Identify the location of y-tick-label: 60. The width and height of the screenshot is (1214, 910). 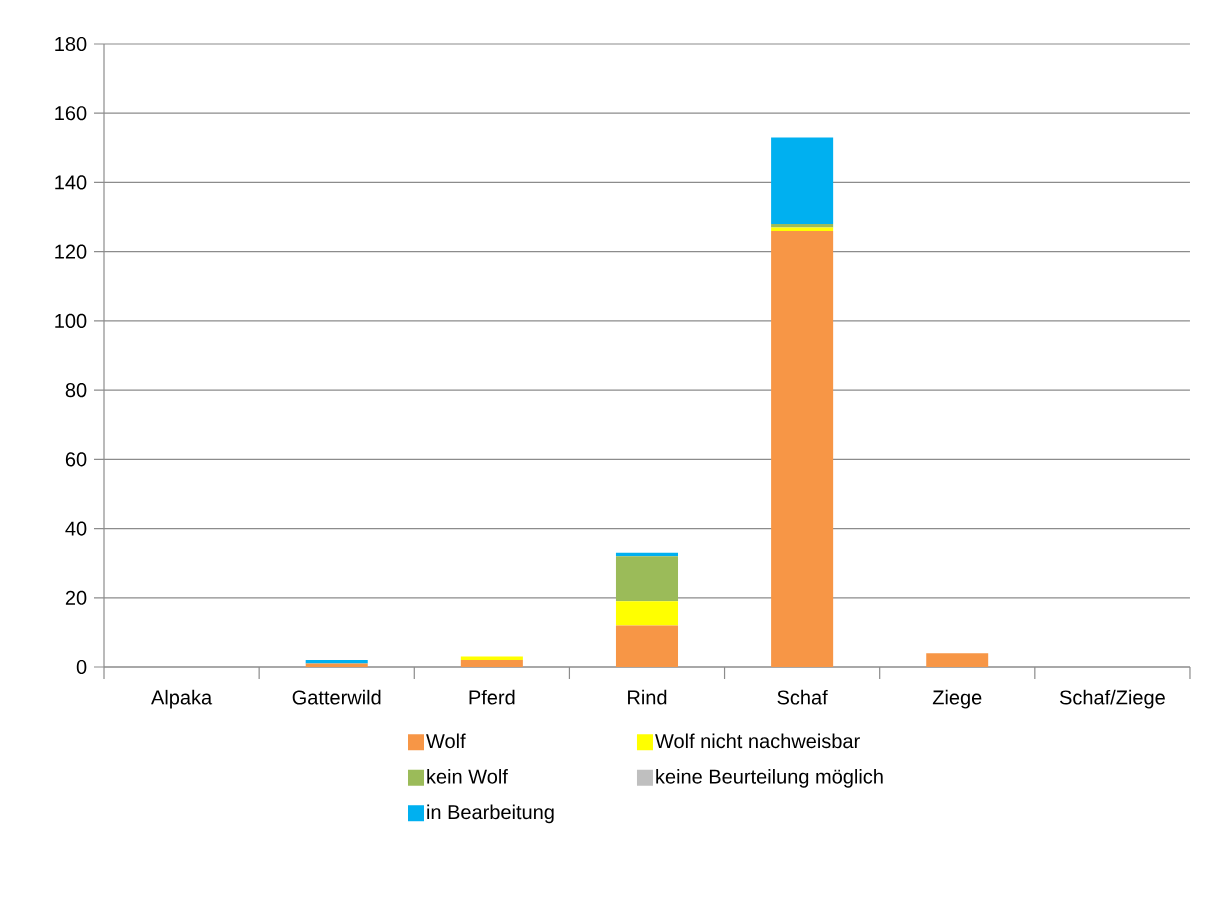
(76, 459).